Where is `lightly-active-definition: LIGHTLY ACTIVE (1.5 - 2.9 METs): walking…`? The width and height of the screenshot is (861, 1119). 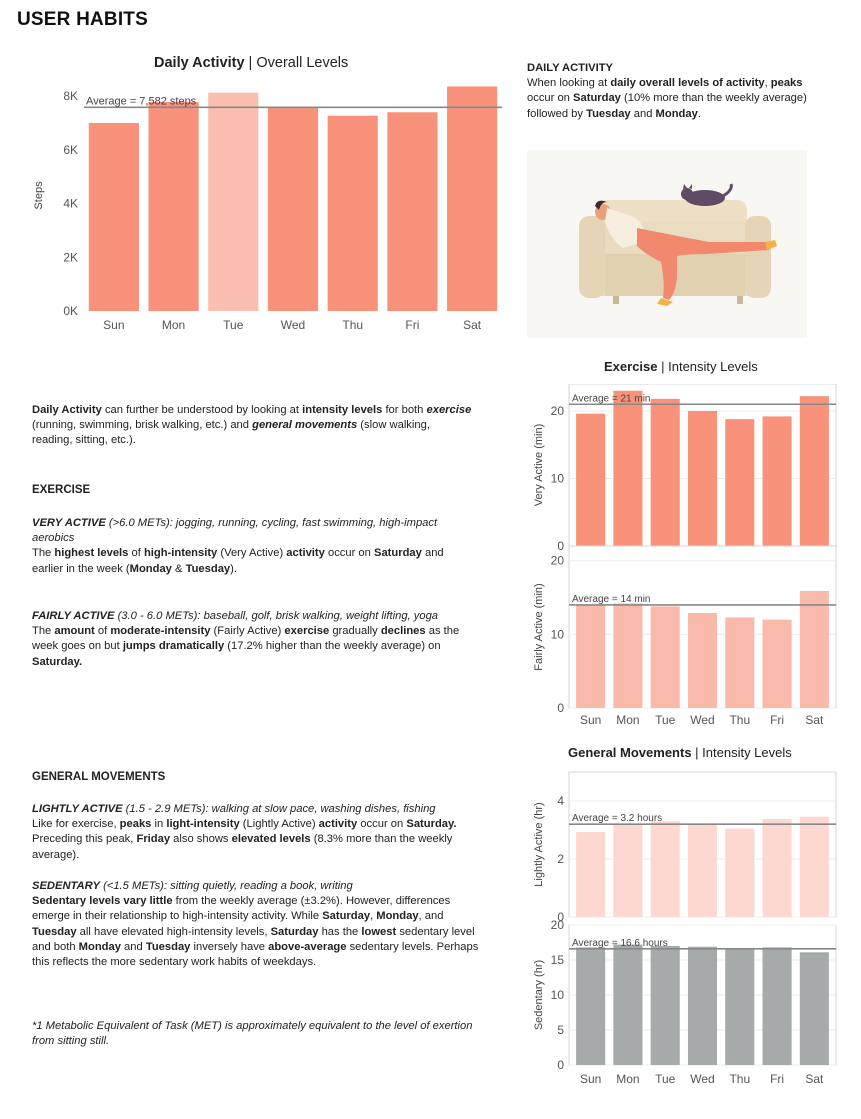 lightly-active-definition: LIGHTLY ACTIVE (1.5 - 2.9 METs): walking… is located at coordinates (234, 809).